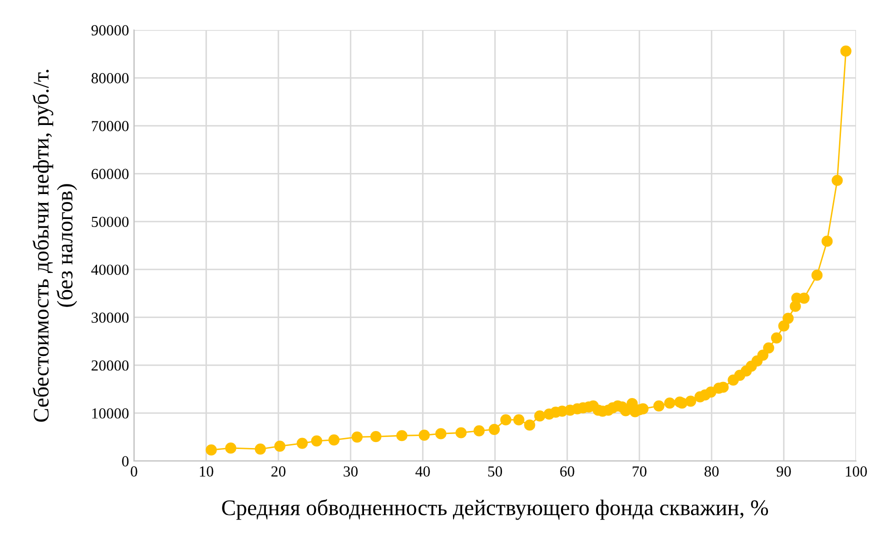 Image resolution: width=881 pixels, height=546 pixels. Describe the element at coordinates (55, 246) in the screenshot. I see `y-axis-title: Себестоимость добычи нефти, руб./т. (без налогов)` at that location.